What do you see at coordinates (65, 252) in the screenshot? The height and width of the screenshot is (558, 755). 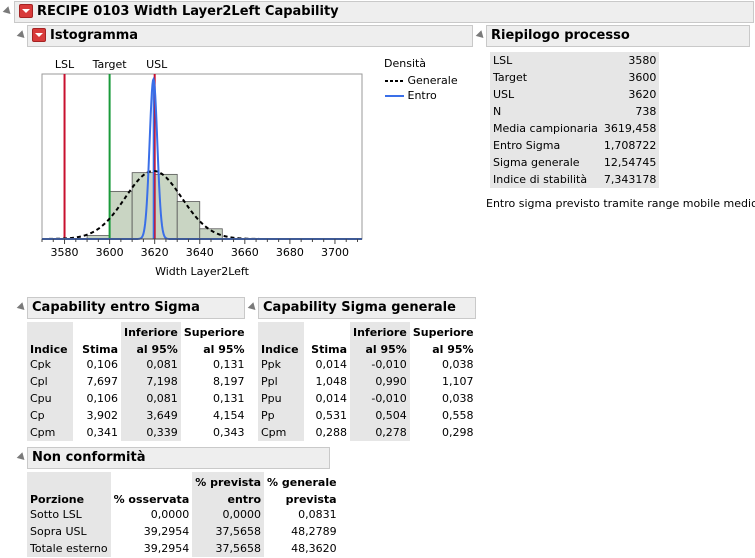 I see `x-tick-label: 3580` at bounding box center [65, 252].